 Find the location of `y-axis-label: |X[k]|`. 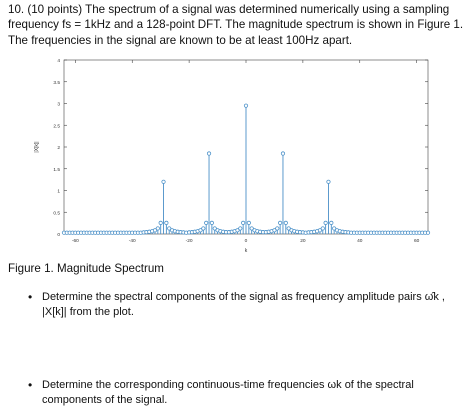

y-axis-label: |X[k]| is located at coordinates (37, 146).